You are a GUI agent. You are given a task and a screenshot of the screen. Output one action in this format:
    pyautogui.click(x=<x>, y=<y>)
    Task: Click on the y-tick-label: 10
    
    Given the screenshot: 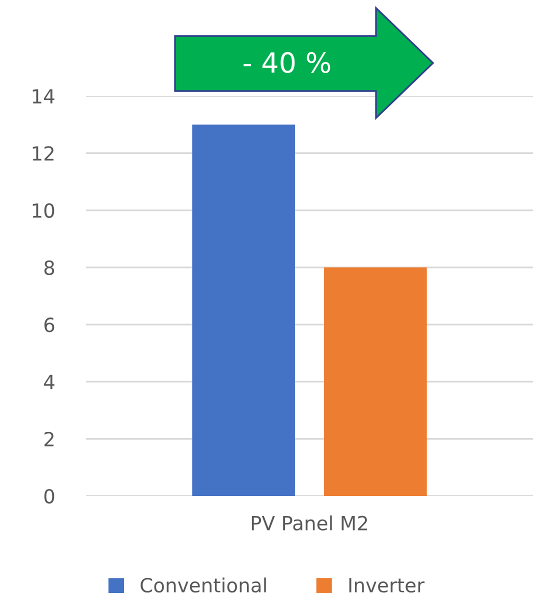 What is the action you would take?
    pyautogui.click(x=43, y=210)
    